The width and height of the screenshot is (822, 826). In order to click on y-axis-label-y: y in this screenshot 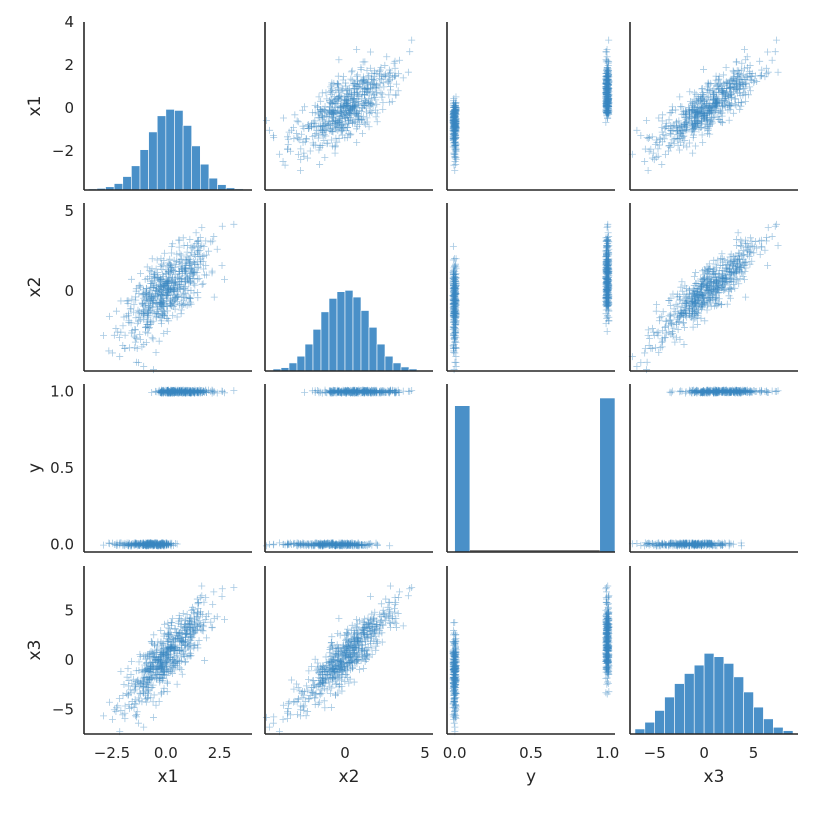, I will do `click(35, 468)`.